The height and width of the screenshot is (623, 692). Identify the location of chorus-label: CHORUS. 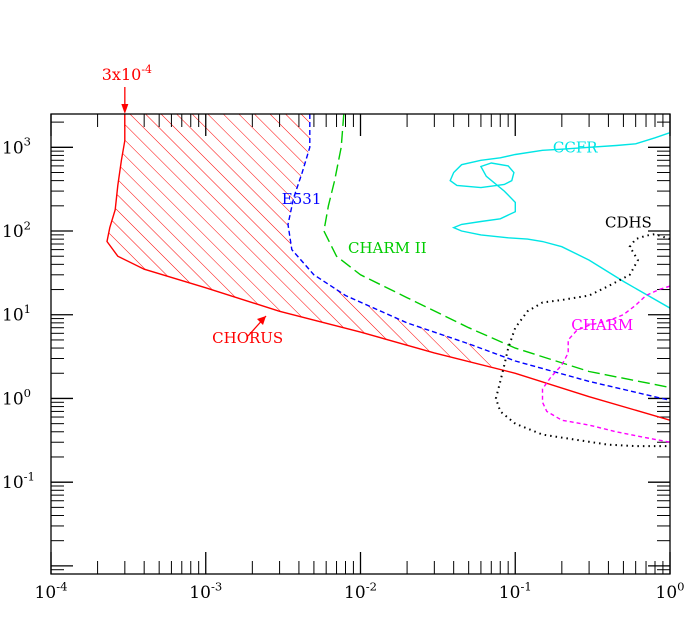
(247, 338).